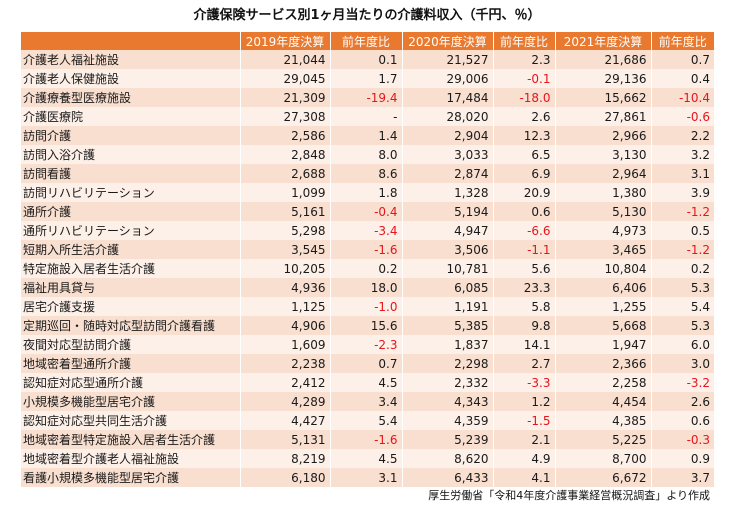 This screenshot has height=507, width=734. Describe the element at coordinates (448, 97) in the screenshot. I see `value-2020-cell: 17,484` at that location.